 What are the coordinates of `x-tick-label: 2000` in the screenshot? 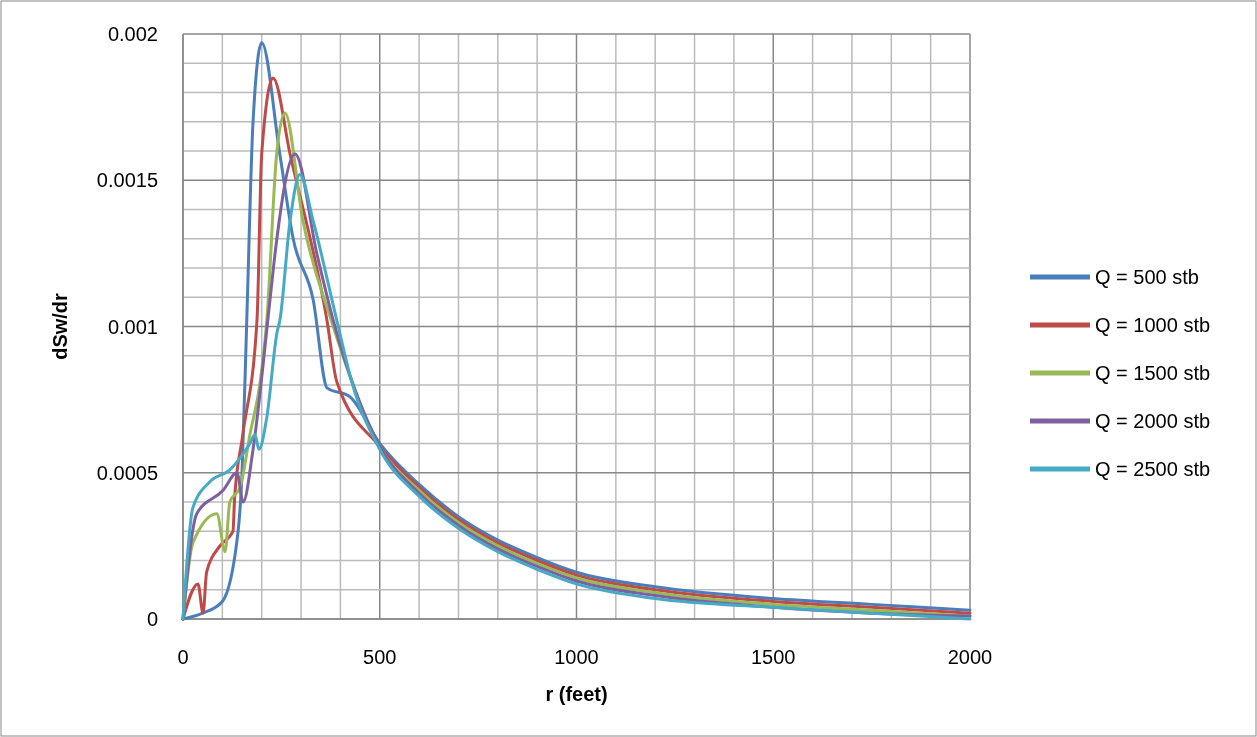 It's located at (970, 657).